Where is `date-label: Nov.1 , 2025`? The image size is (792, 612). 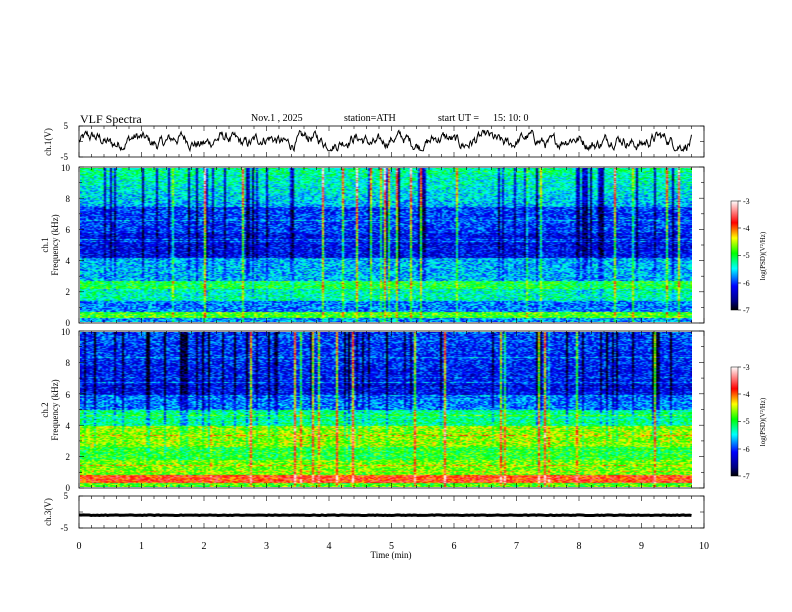 date-label: Nov.1 , 2025 is located at coordinates (277, 118).